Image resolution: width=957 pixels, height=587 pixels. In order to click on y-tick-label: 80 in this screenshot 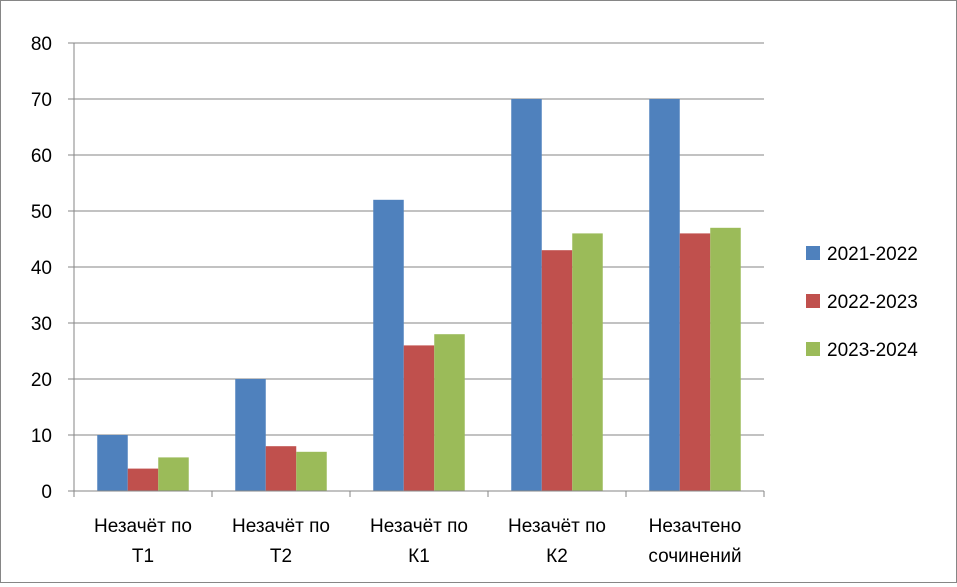, I will do `click(41, 44)`.